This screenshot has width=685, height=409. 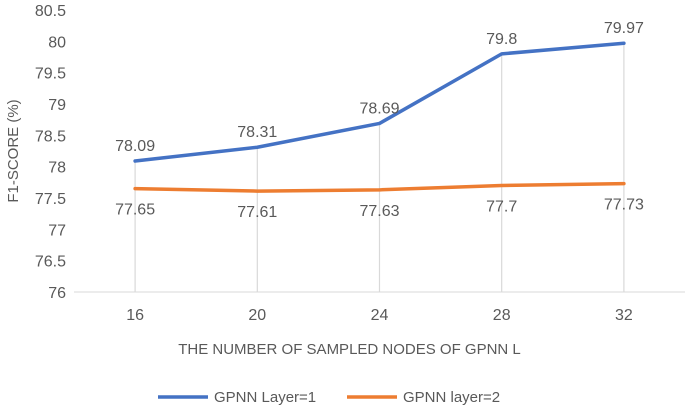 I want to click on y-tick-label: 77, so click(x=57, y=230).